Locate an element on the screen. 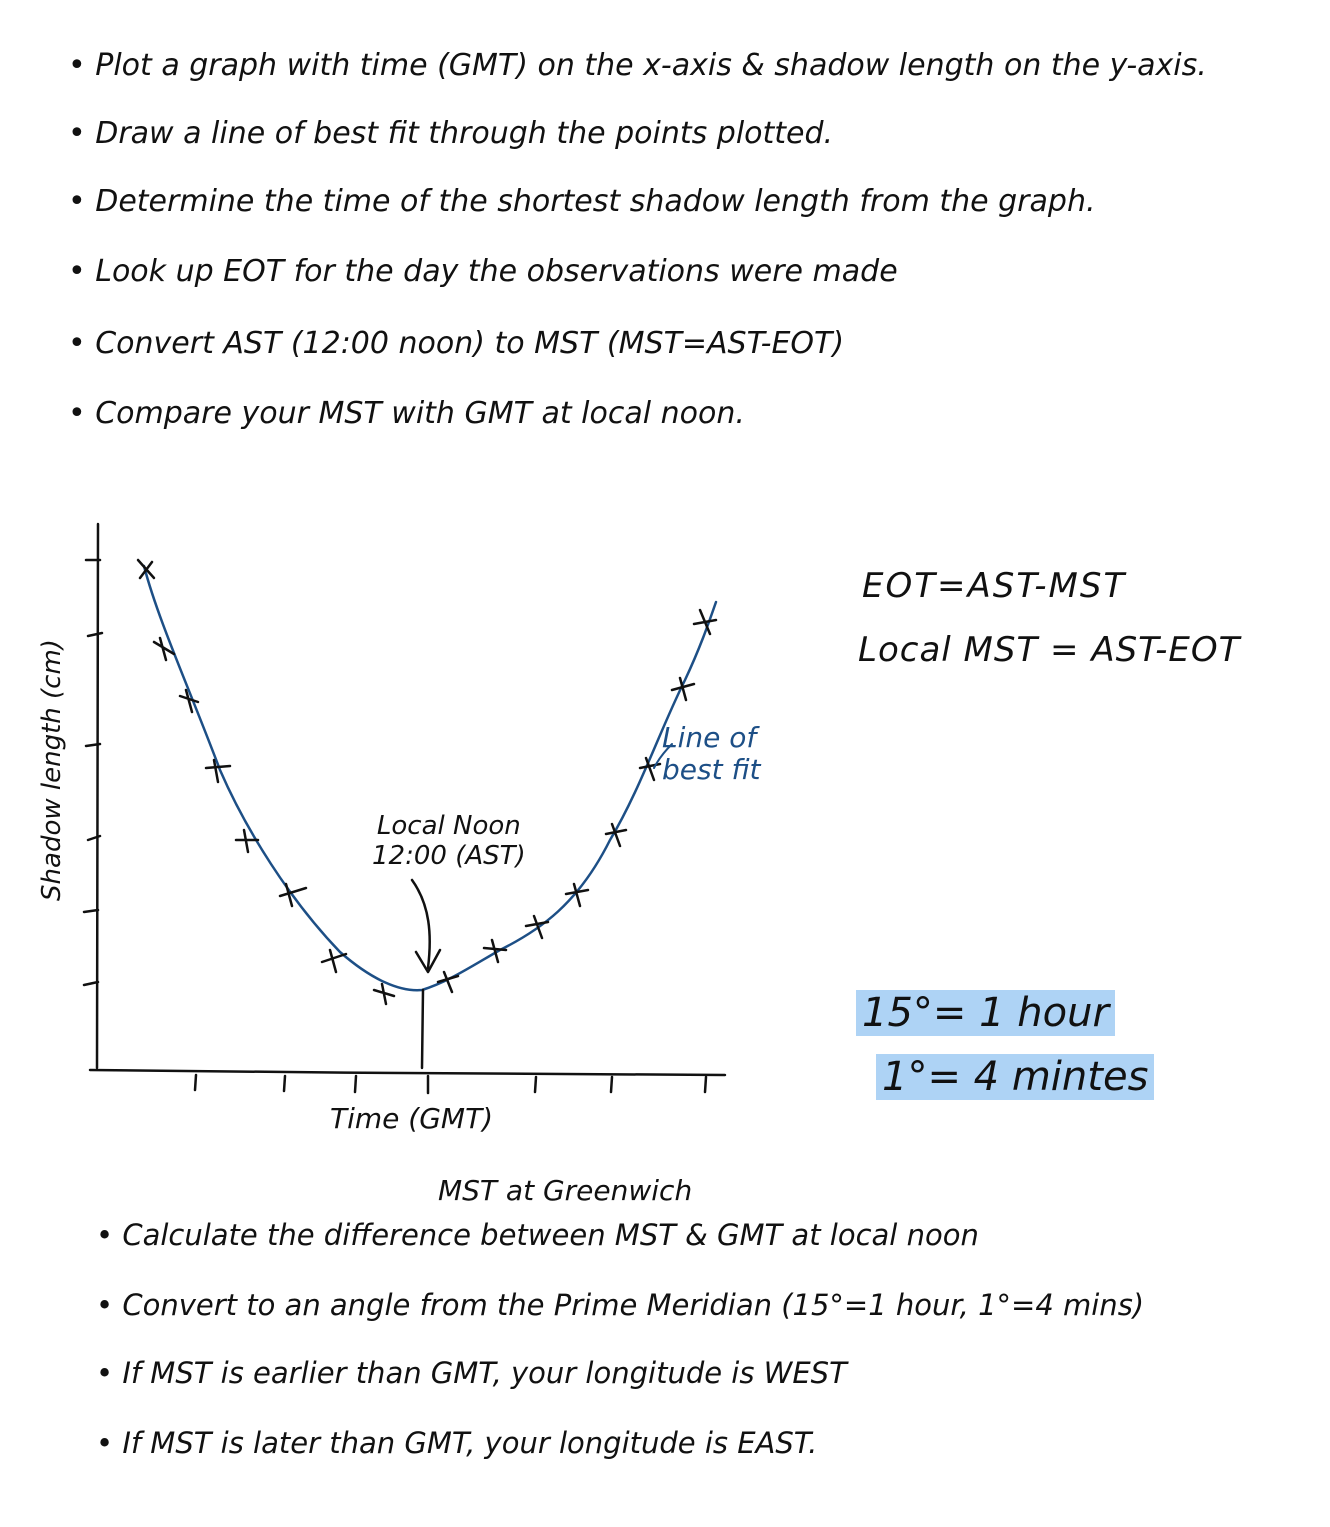  best-fit-annotation: Line of best fit is located at coordinates (711, 754).